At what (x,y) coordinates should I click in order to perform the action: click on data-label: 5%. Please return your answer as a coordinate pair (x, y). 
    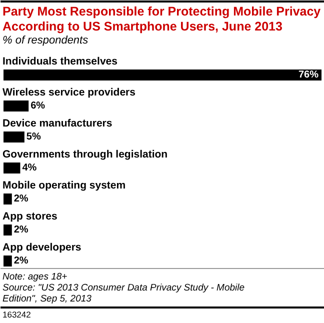
    Looking at the image, I should click on (33, 137).